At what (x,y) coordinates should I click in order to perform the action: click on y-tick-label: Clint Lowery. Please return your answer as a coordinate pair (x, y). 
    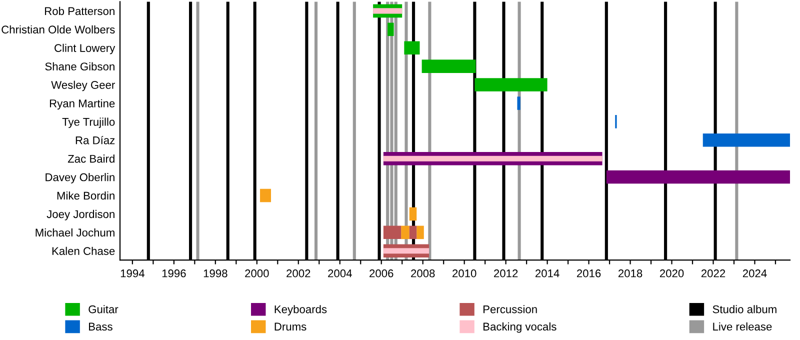
    Looking at the image, I should click on (85, 49).